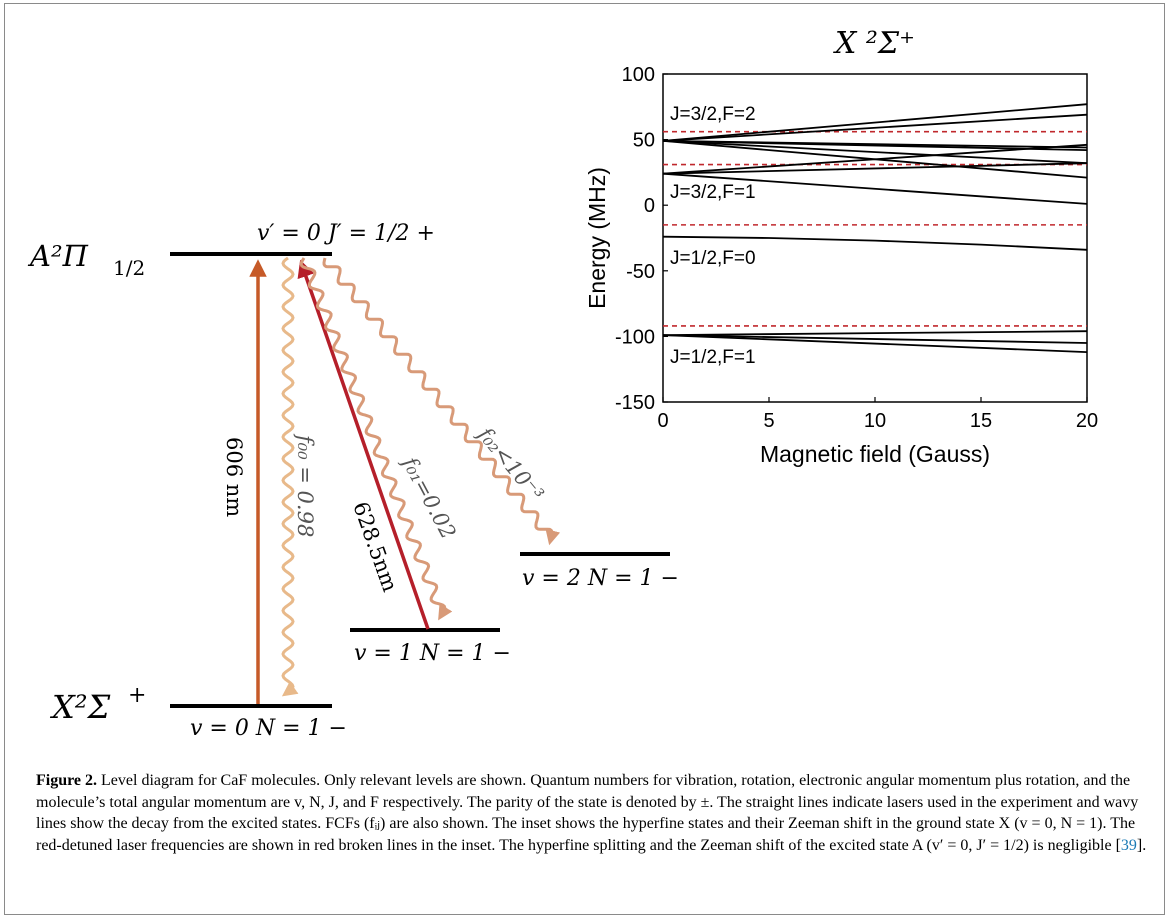 The width and height of the screenshot is (1171, 921). Describe the element at coordinates (635, 403) in the screenshot. I see `y-tick-label: -150` at that location.